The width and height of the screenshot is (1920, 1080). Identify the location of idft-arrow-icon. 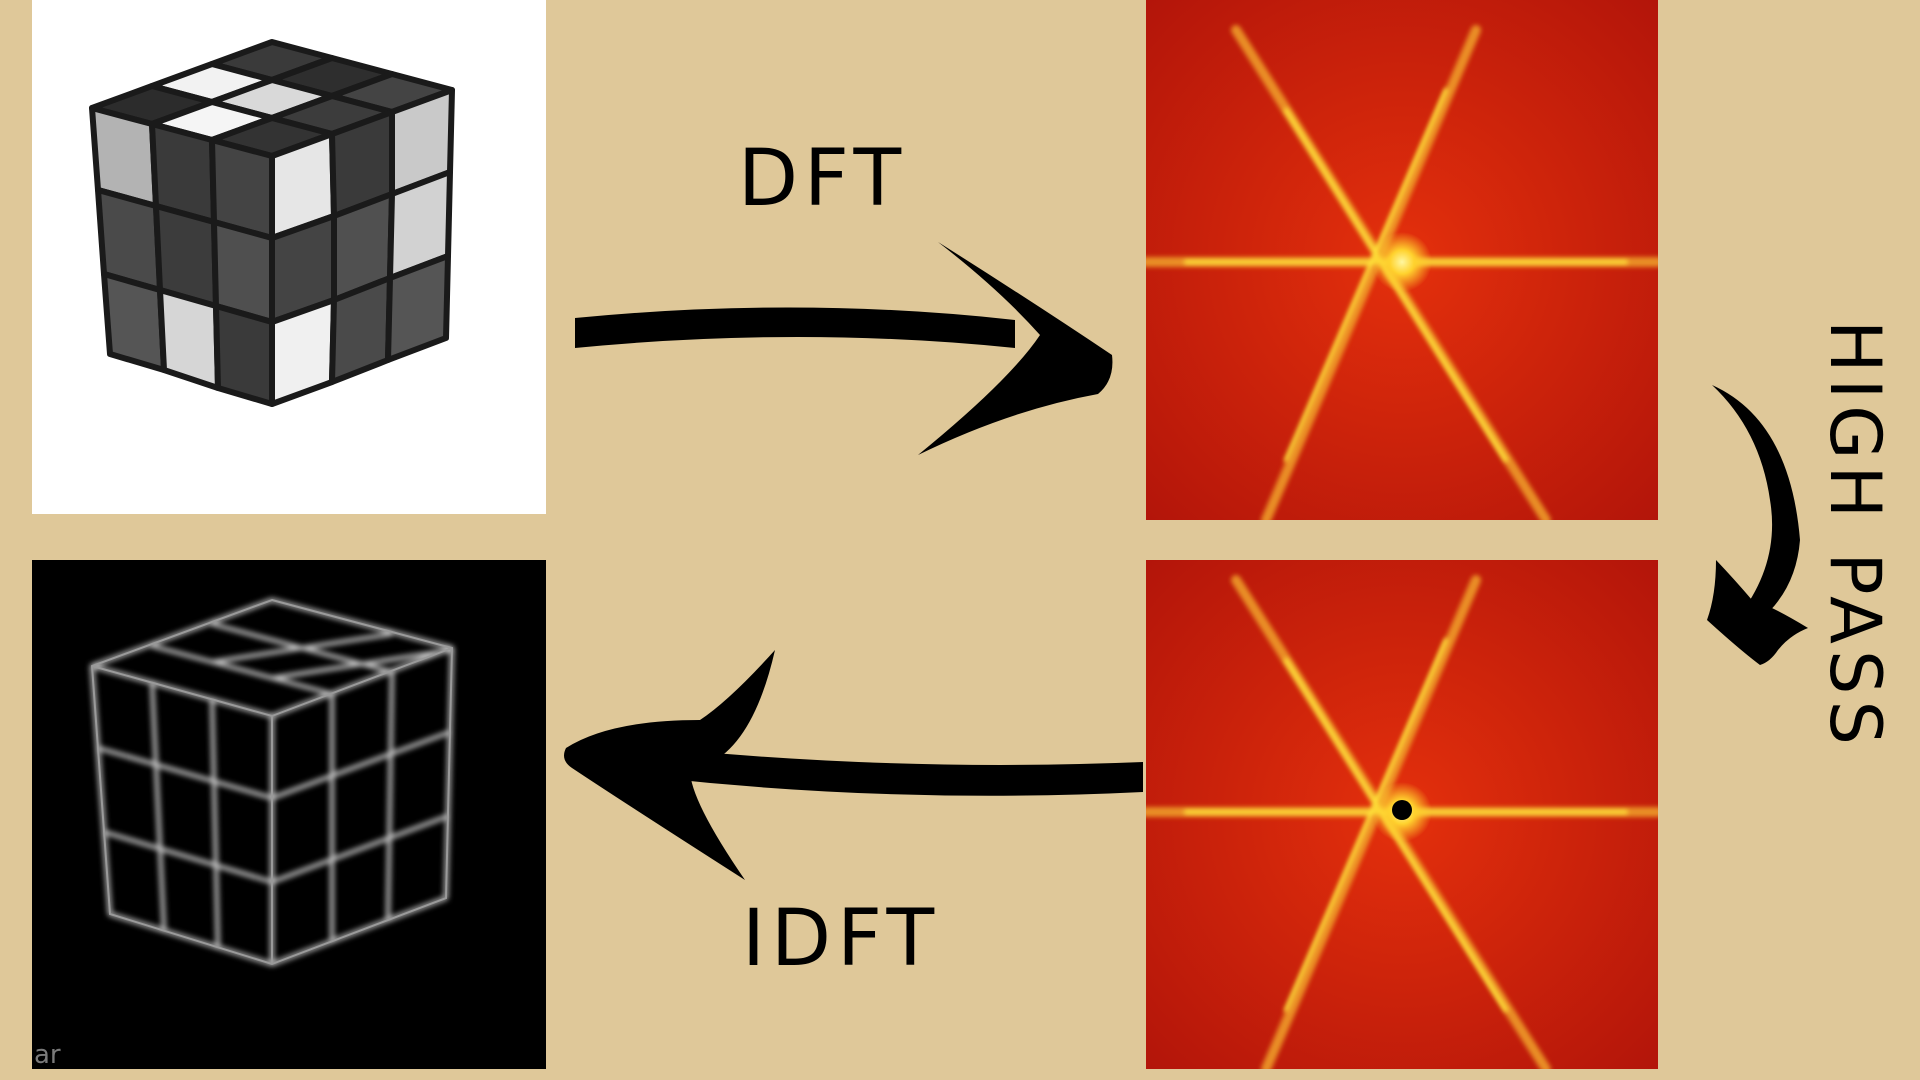
(853, 765).